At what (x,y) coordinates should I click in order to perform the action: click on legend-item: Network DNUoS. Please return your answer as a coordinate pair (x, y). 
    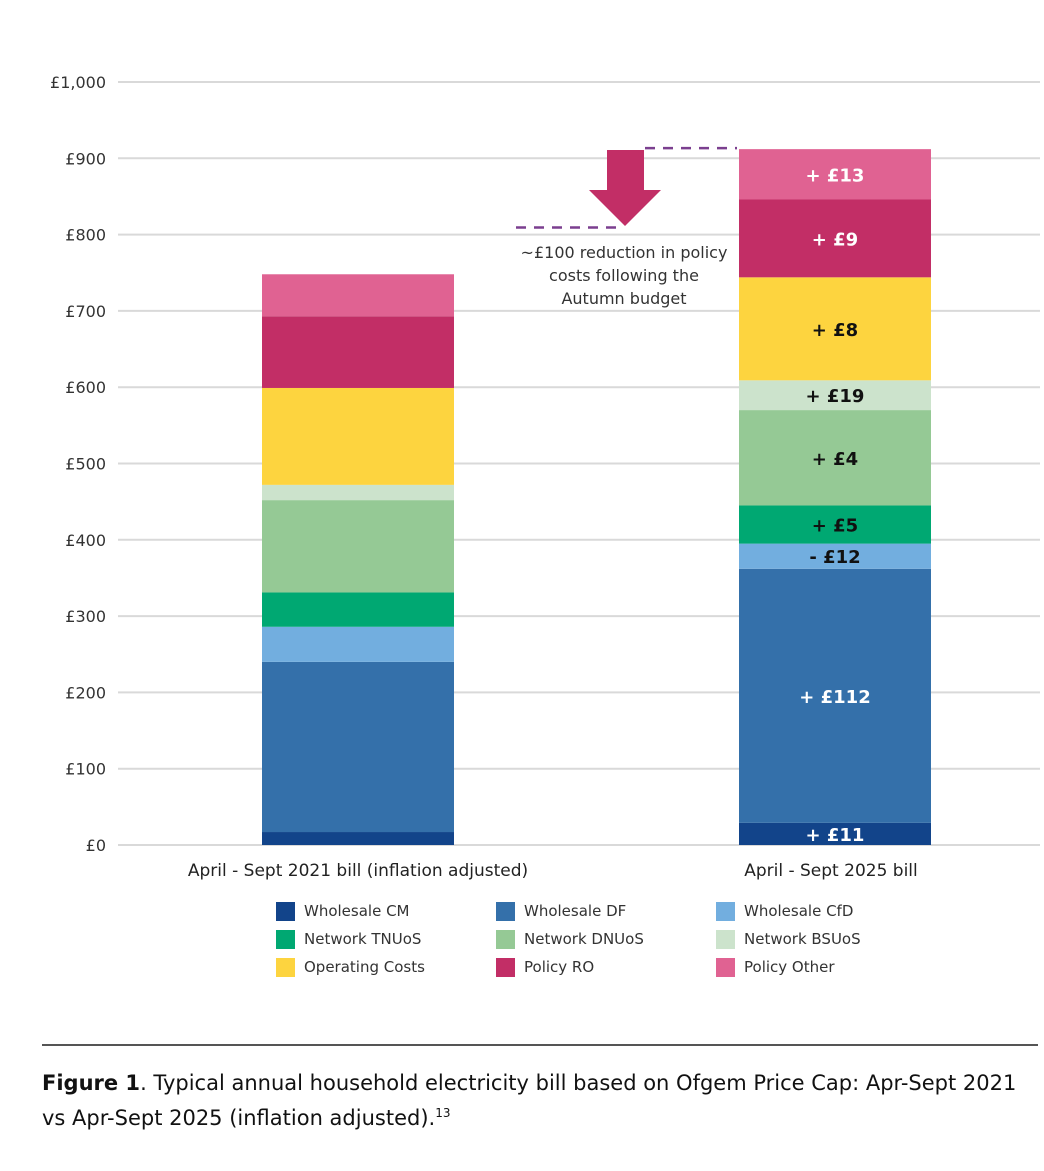
    Looking at the image, I should click on (606, 939).